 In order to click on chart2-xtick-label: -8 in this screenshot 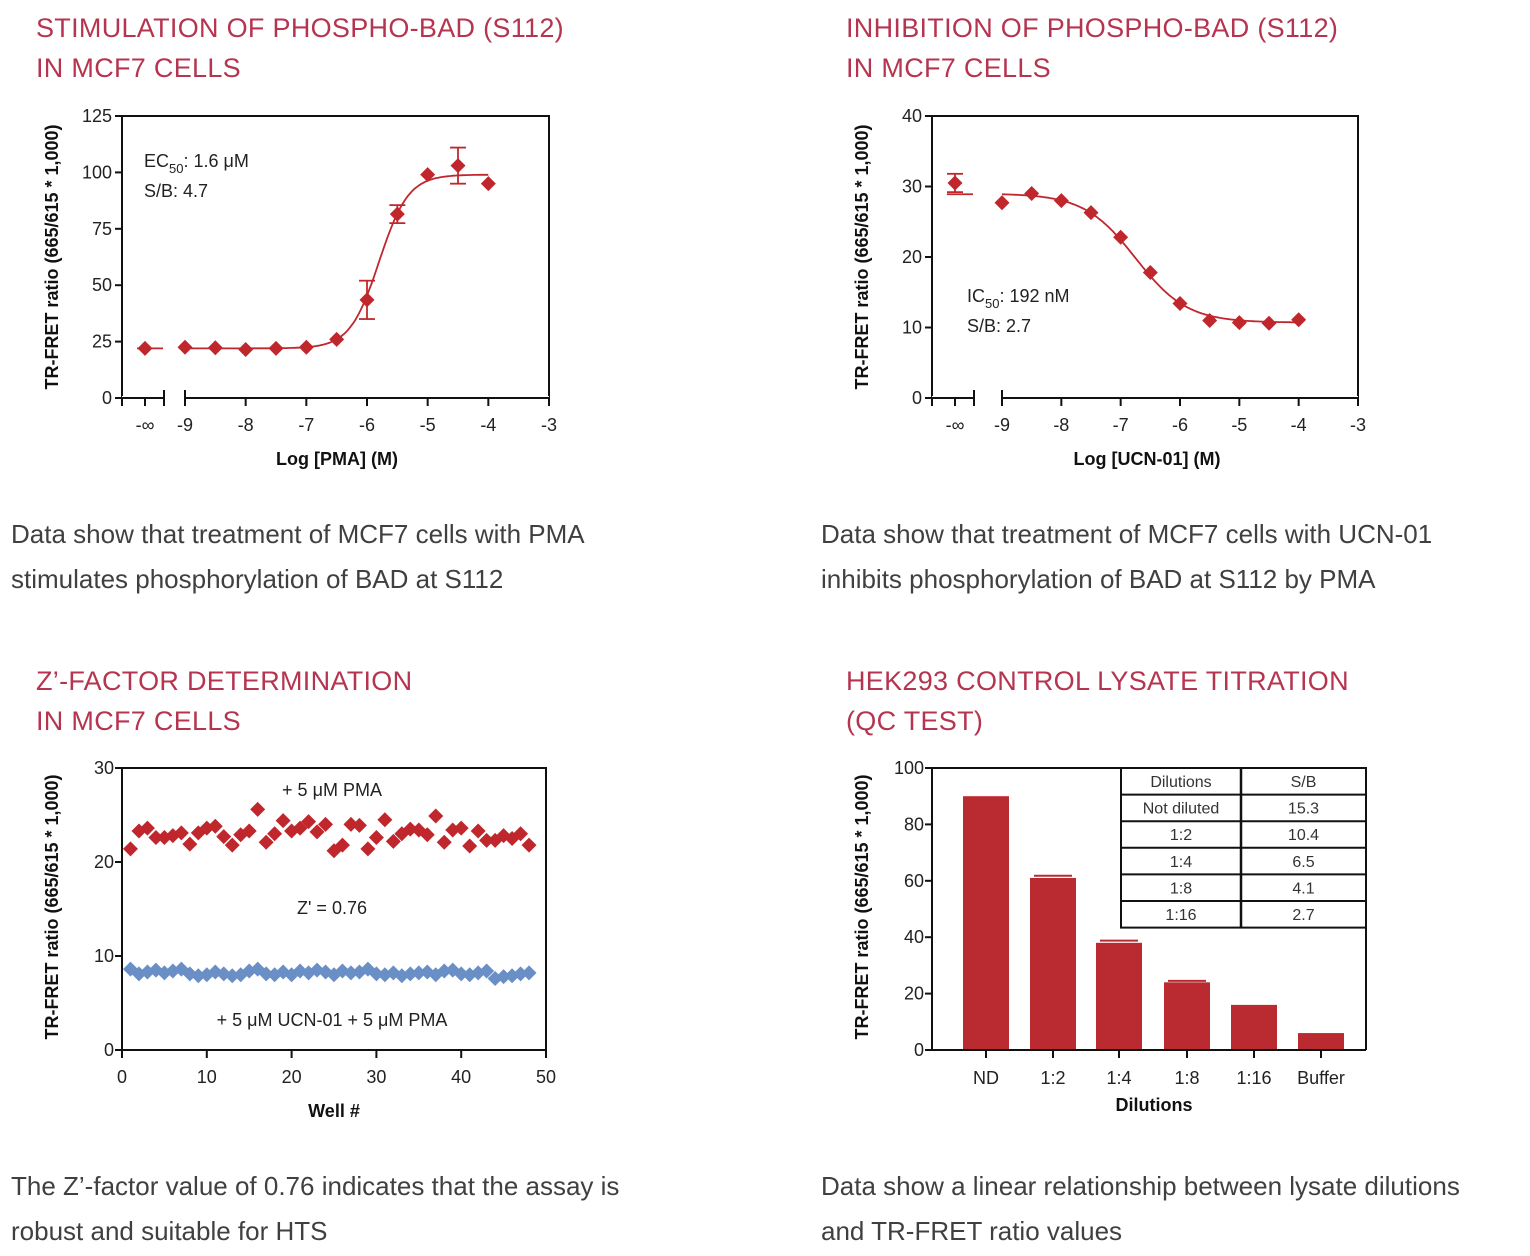, I will do `click(1061, 425)`.